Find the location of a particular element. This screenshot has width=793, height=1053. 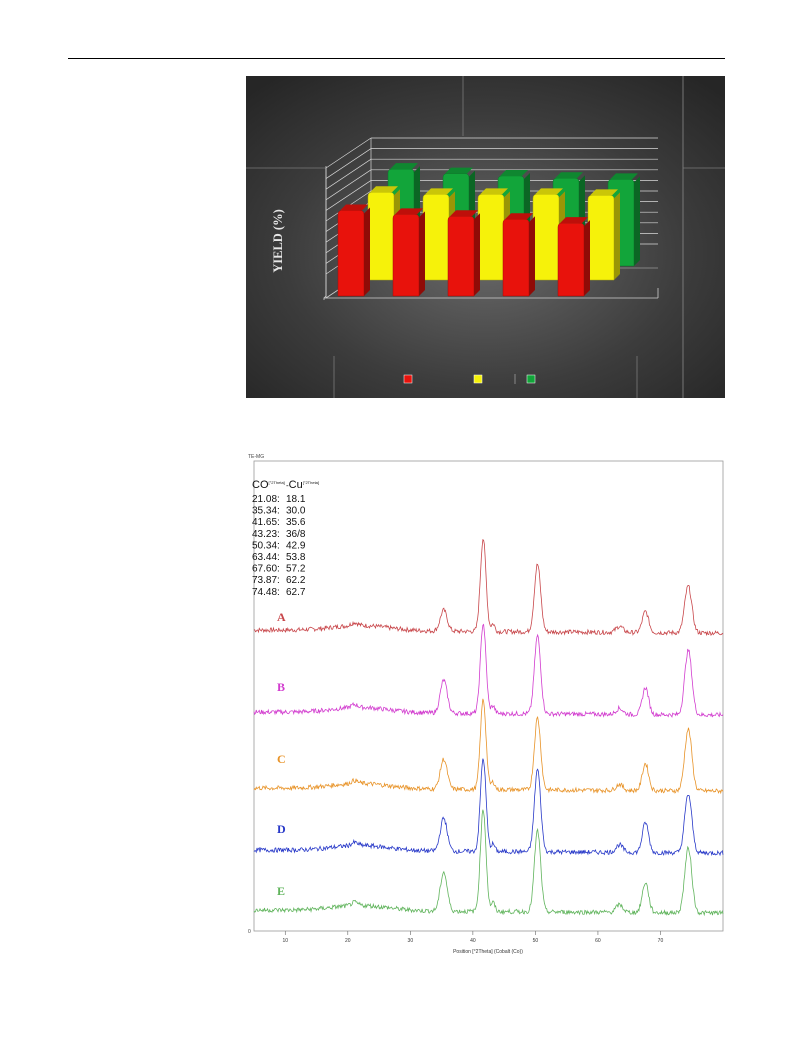

xrd-series-labels: A B C D E is located at coordinates (281, 754).